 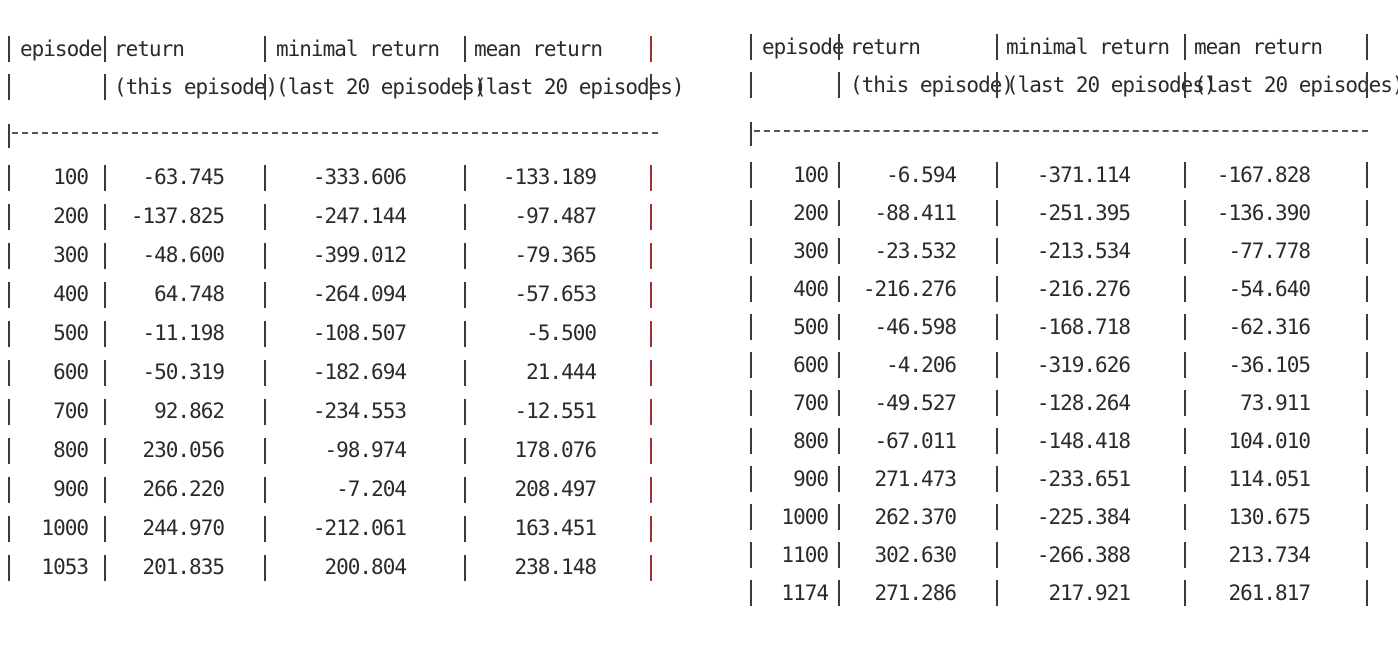 I want to click on cell-return: -216.276, so click(x=909, y=289).